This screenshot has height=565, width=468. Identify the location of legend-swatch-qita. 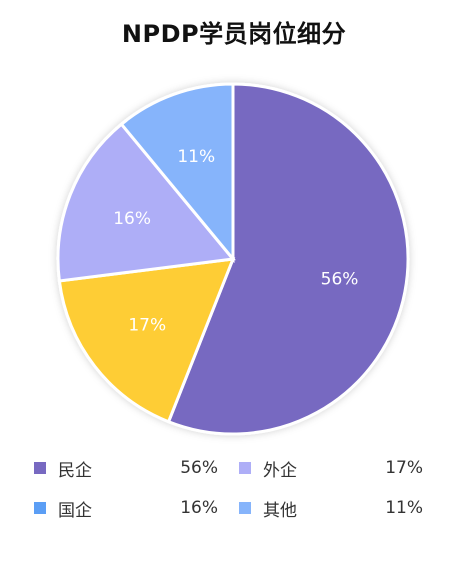
(245, 508).